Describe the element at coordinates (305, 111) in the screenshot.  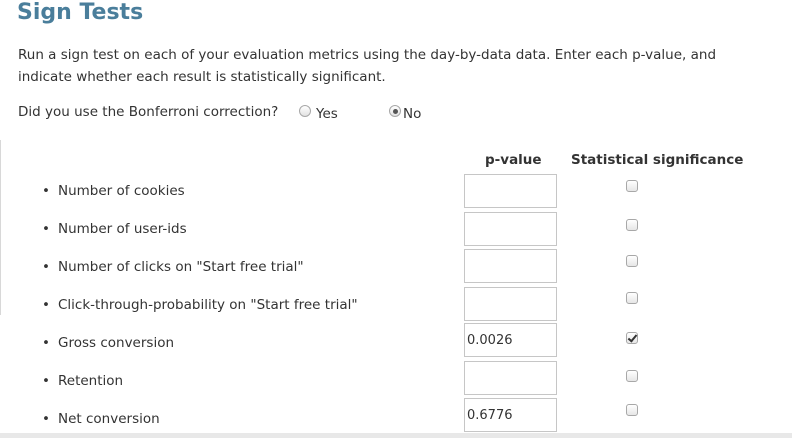
I see `bonferroni-yes-radio` at that location.